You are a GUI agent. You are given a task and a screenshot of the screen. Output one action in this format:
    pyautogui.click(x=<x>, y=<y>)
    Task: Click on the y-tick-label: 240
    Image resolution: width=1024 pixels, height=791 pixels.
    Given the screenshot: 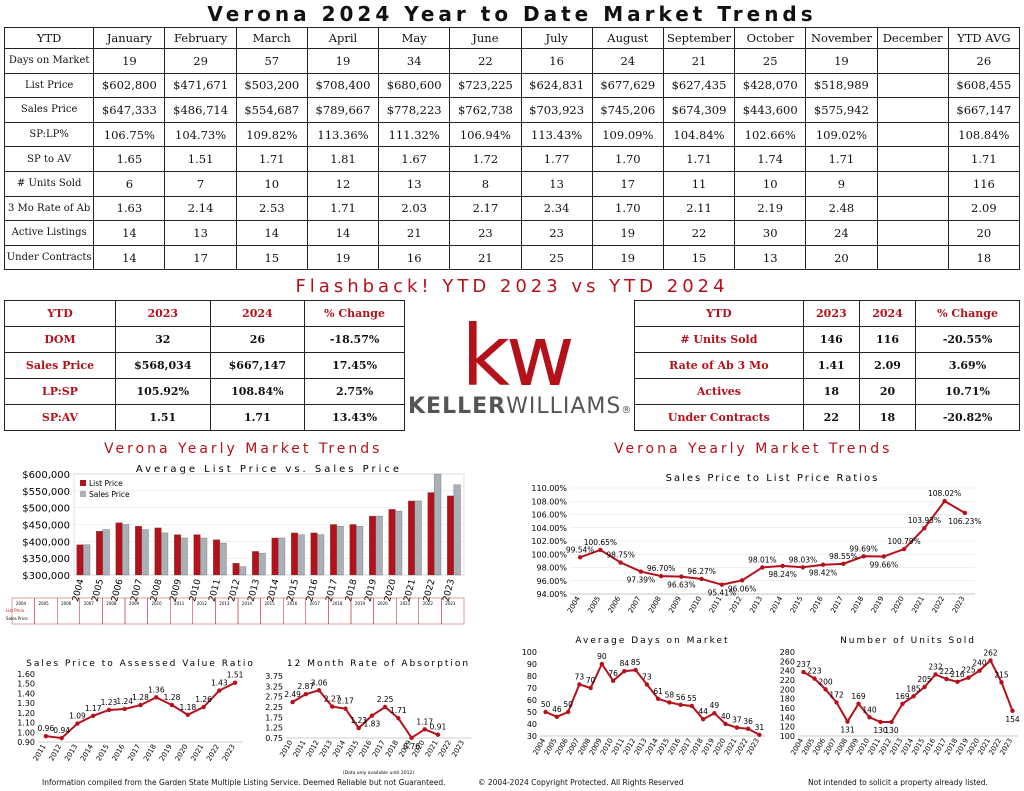 What is the action you would take?
    pyautogui.click(x=787, y=671)
    